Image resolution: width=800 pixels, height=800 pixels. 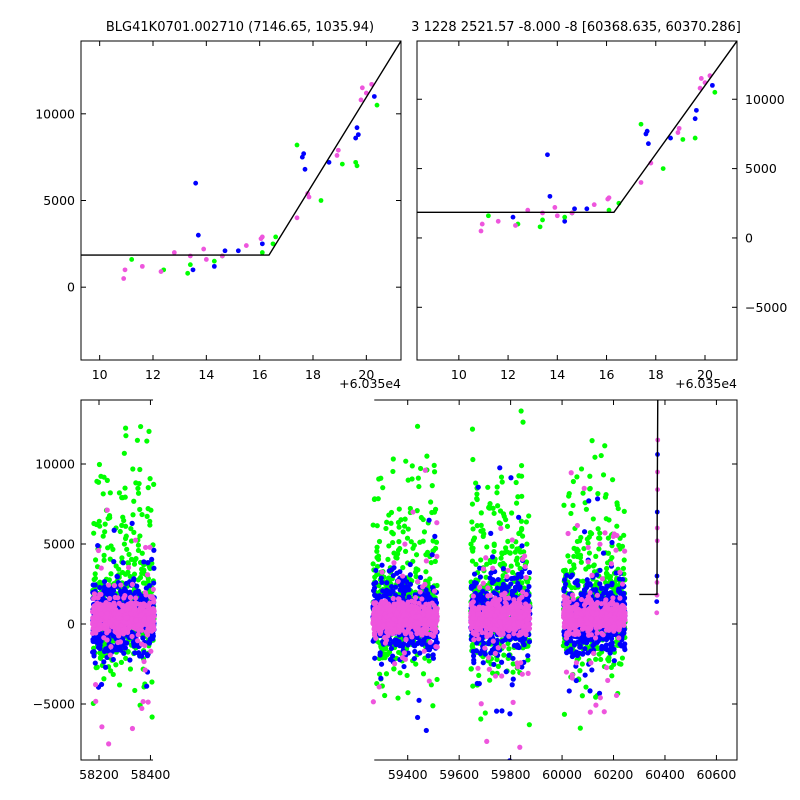 I want to click on y-tick-label: 5000, so click(x=761, y=168).